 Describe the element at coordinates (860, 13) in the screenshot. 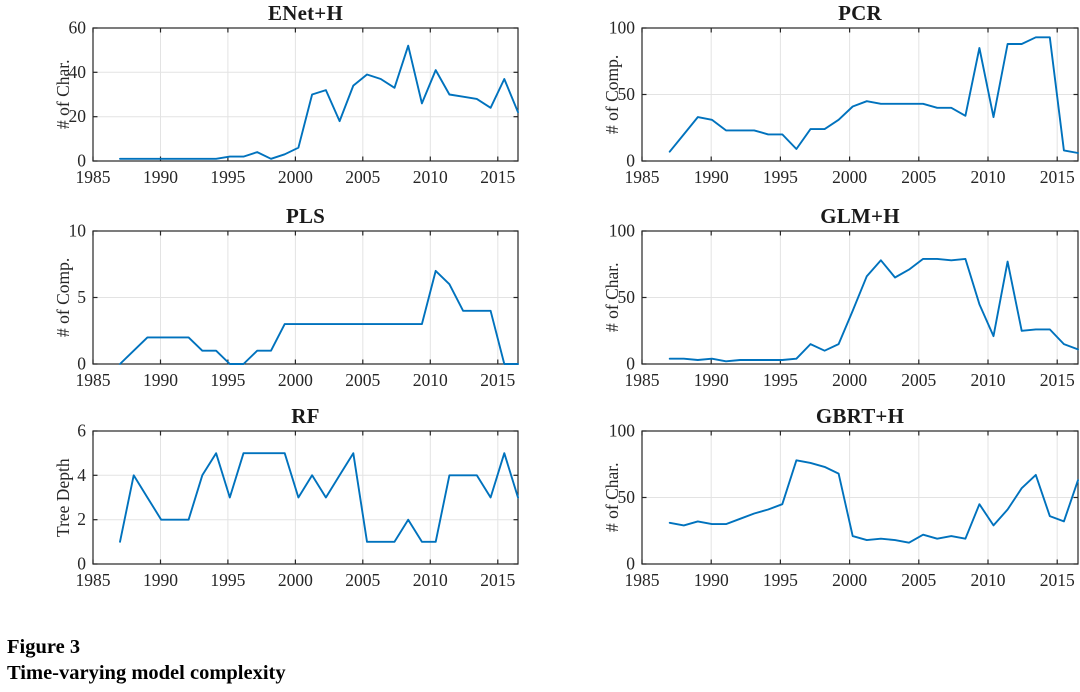

I see `chart-title-pcr: PCR` at that location.